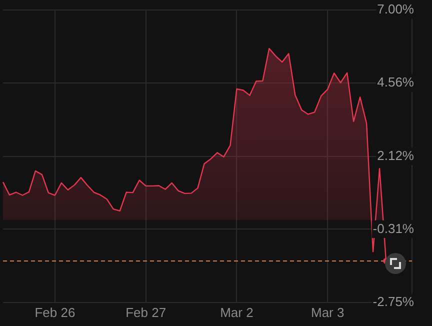 Image resolution: width=432 pixels, height=326 pixels. What do you see at coordinates (393, 228) in the screenshot?
I see `y-tick-label: -0.31%` at bounding box center [393, 228].